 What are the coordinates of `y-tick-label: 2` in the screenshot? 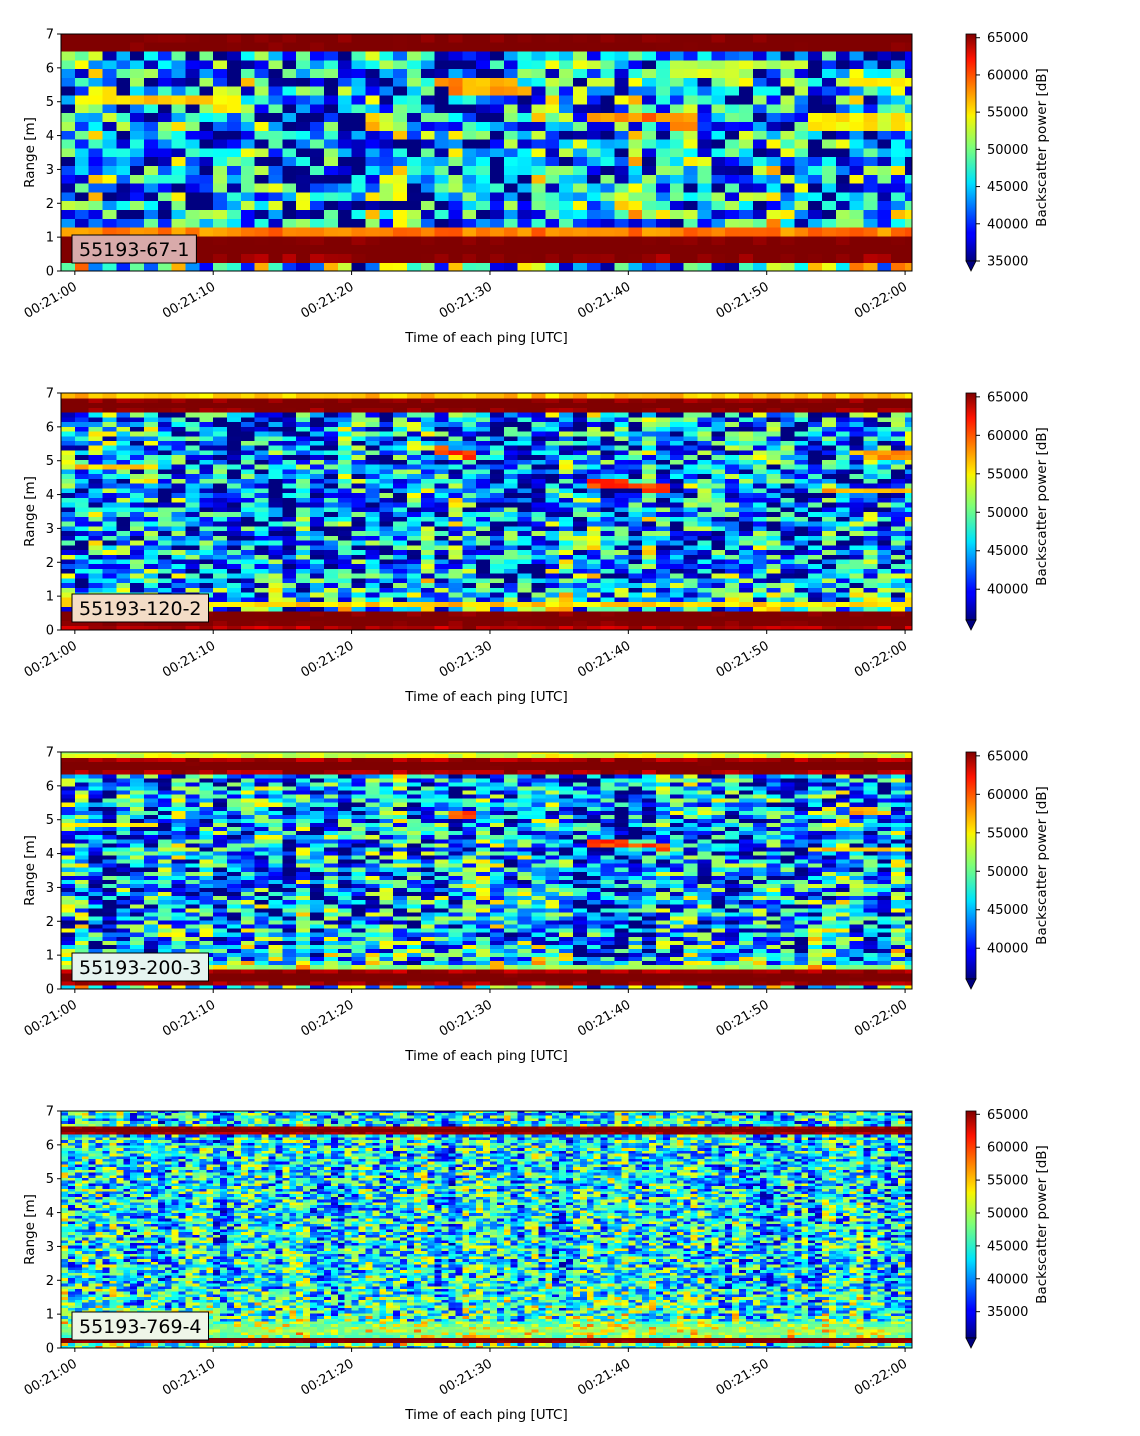 It's located at (50, 922).